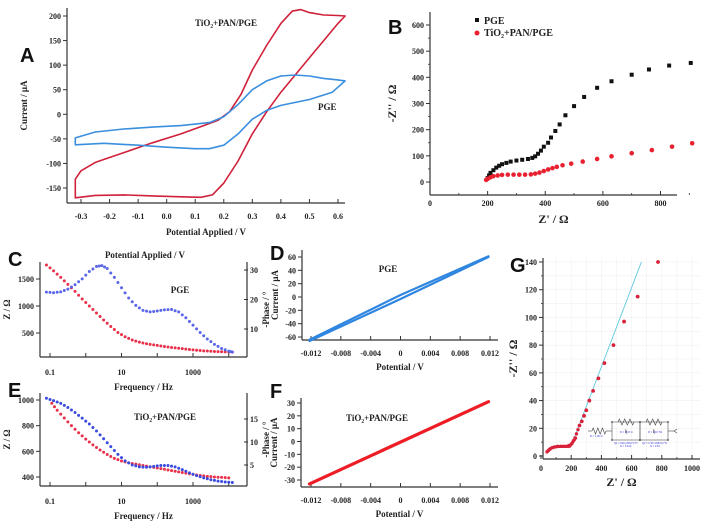 This screenshot has height=532, width=704. Describe the element at coordinates (654, 431) in the screenshot. I see `cpe-icon` at that location.